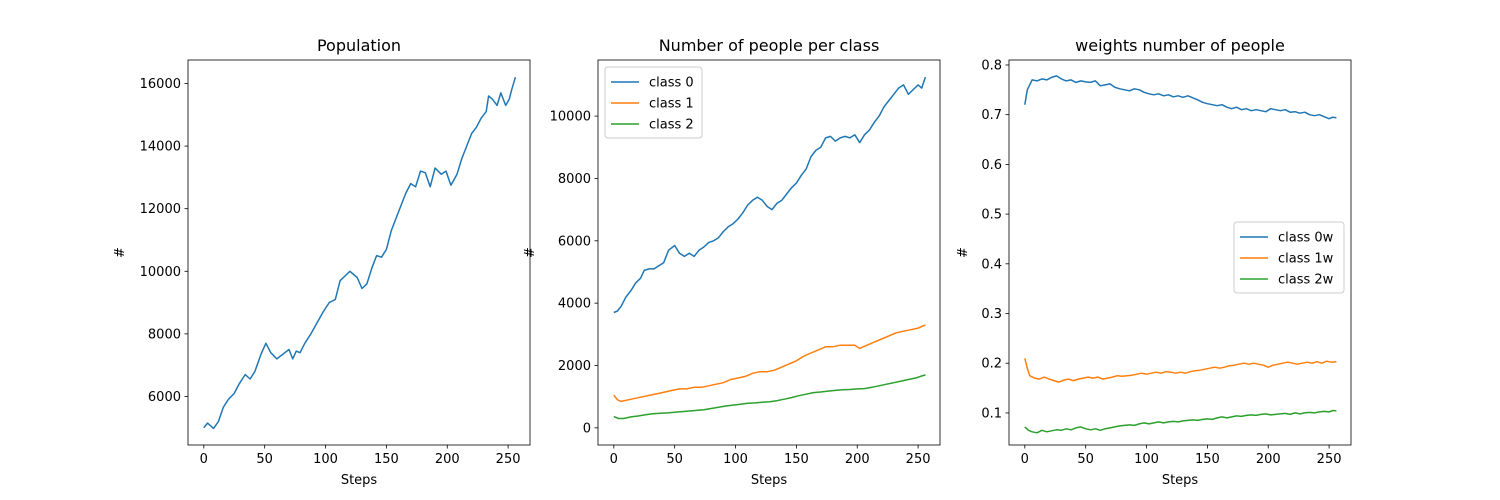 The height and width of the screenshot is (500, 1500). Describe the element at coordinates (991, 165) in the screenshot. I see `y-tick-label: 0.6` at that location.